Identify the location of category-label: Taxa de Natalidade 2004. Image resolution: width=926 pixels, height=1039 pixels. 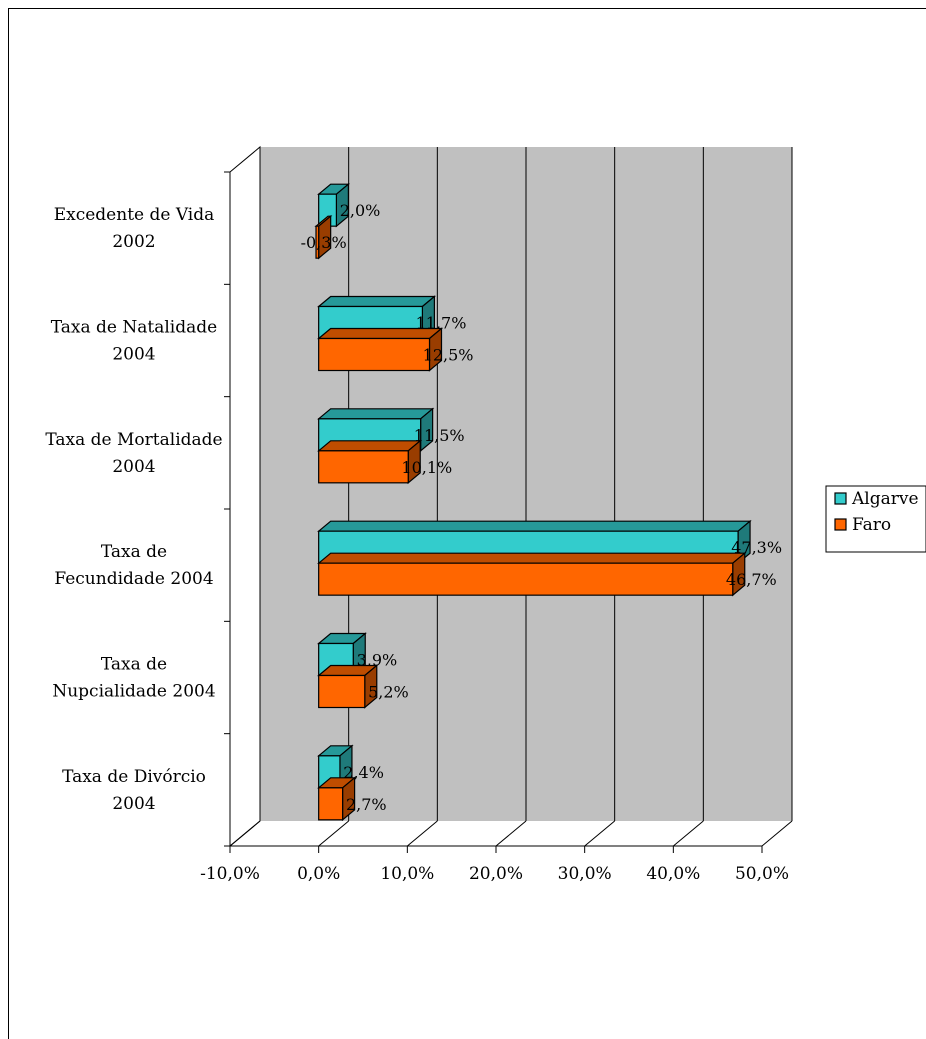
(134, 341).